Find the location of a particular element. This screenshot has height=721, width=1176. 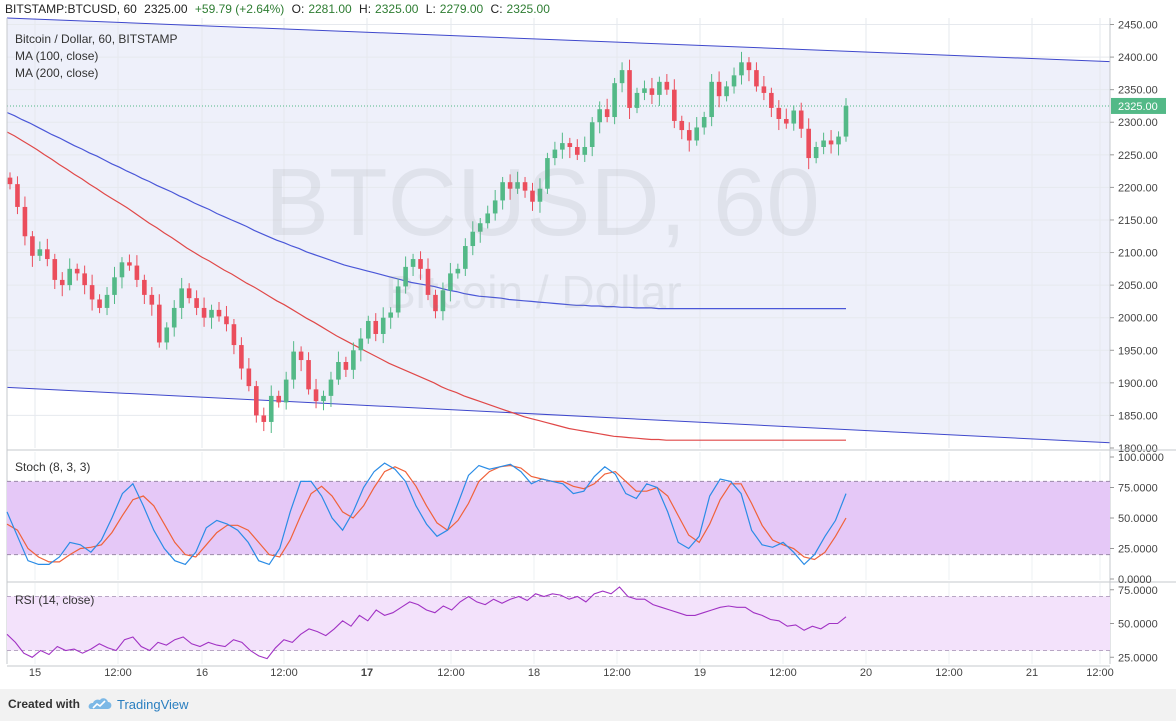

stoch-band is located at coordinates (558, 518).